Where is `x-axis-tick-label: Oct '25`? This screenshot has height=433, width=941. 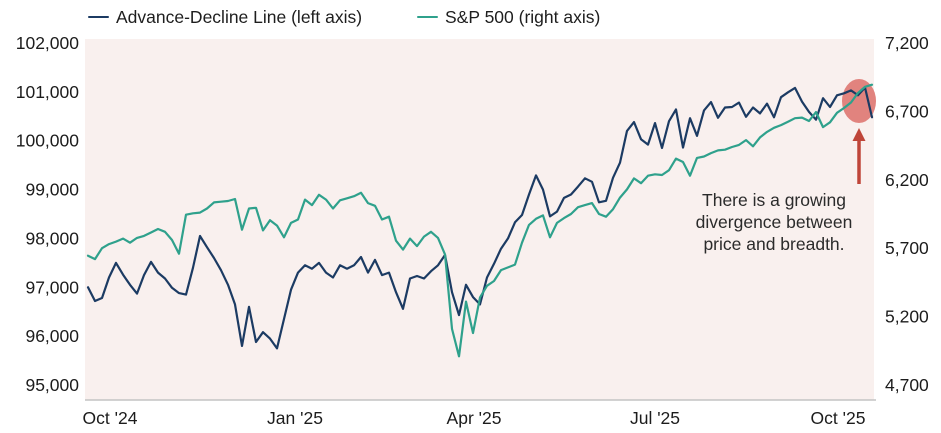
x-axis-tick-label: Oct '25 is located at coordinates (838, 418).